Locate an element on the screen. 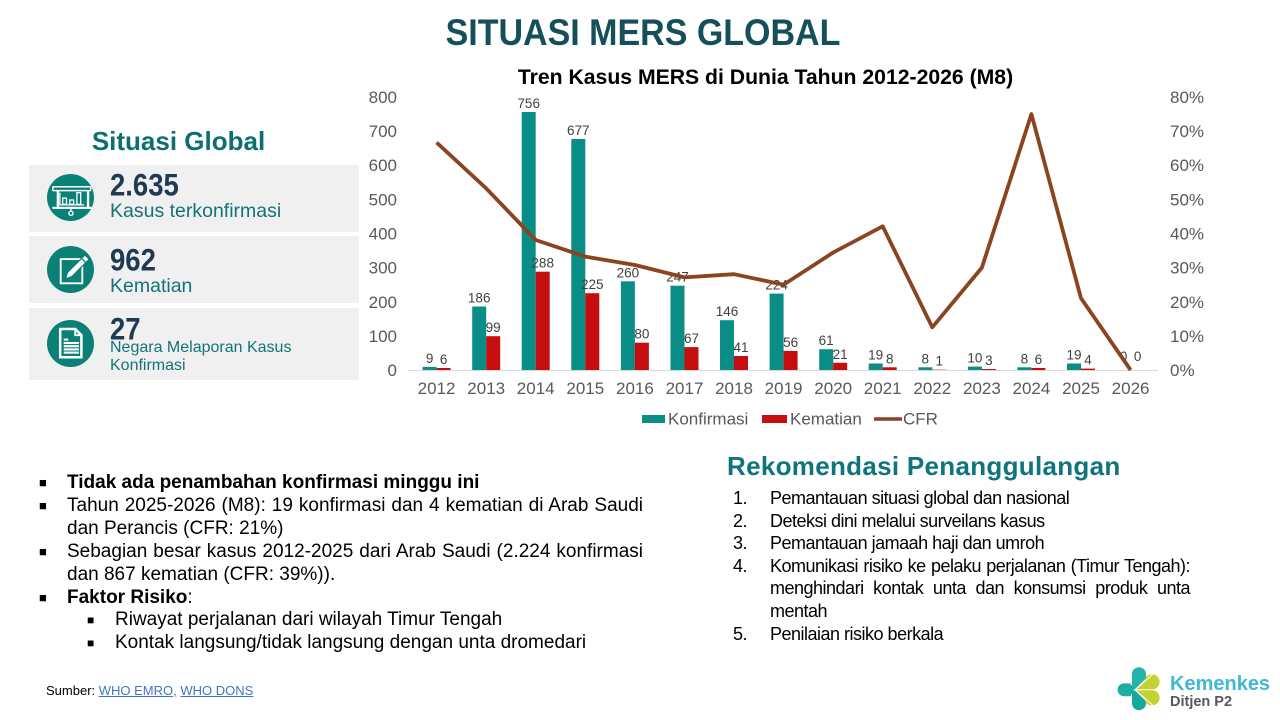 This screenshot has height=720, width=1280. svg-text: 56 is located at coordinates (790, 342).